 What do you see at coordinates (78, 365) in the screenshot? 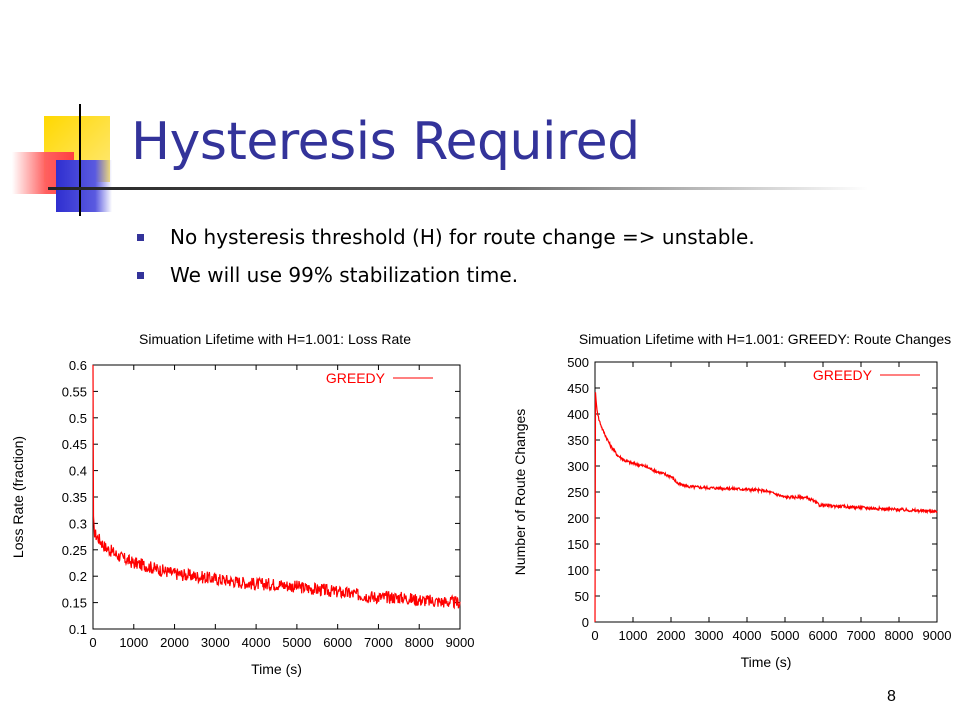
I see `y-tick-label: 0.6` at bounding box center [78, 365].